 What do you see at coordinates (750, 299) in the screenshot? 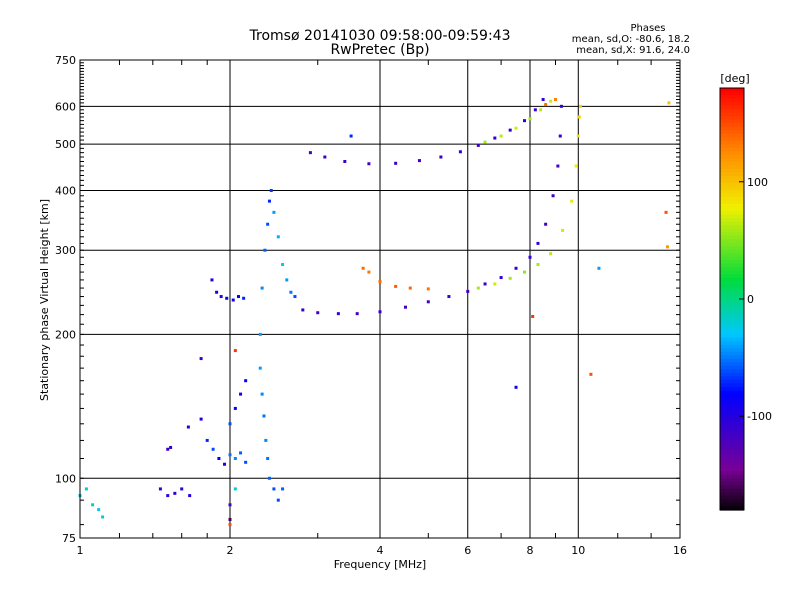
I see `colorbar-tick-label: 0` at bounding box center [750, 299].